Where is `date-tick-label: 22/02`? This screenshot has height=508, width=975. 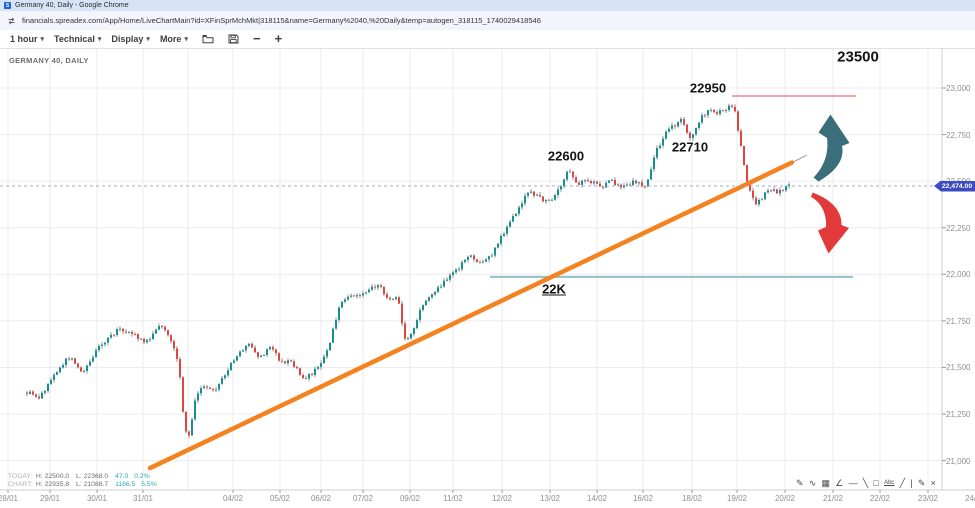
date-tick-label: 22/02 is located at coordinates (880, 498).